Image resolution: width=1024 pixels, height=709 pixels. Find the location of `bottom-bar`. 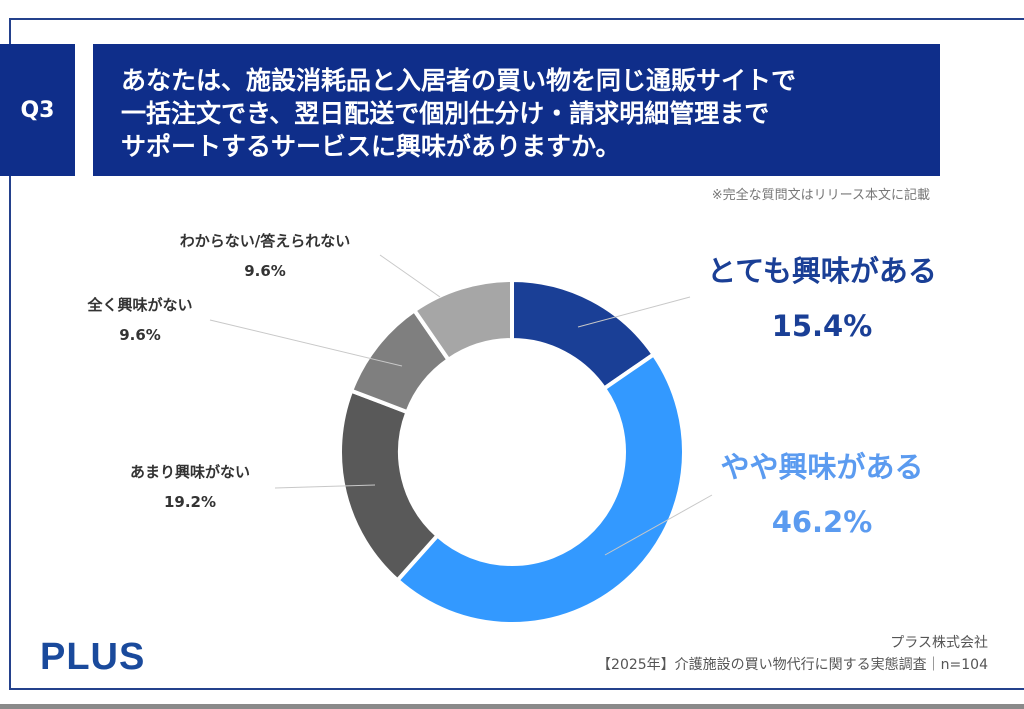

bottom-bar is located at coordinates (512, 706).